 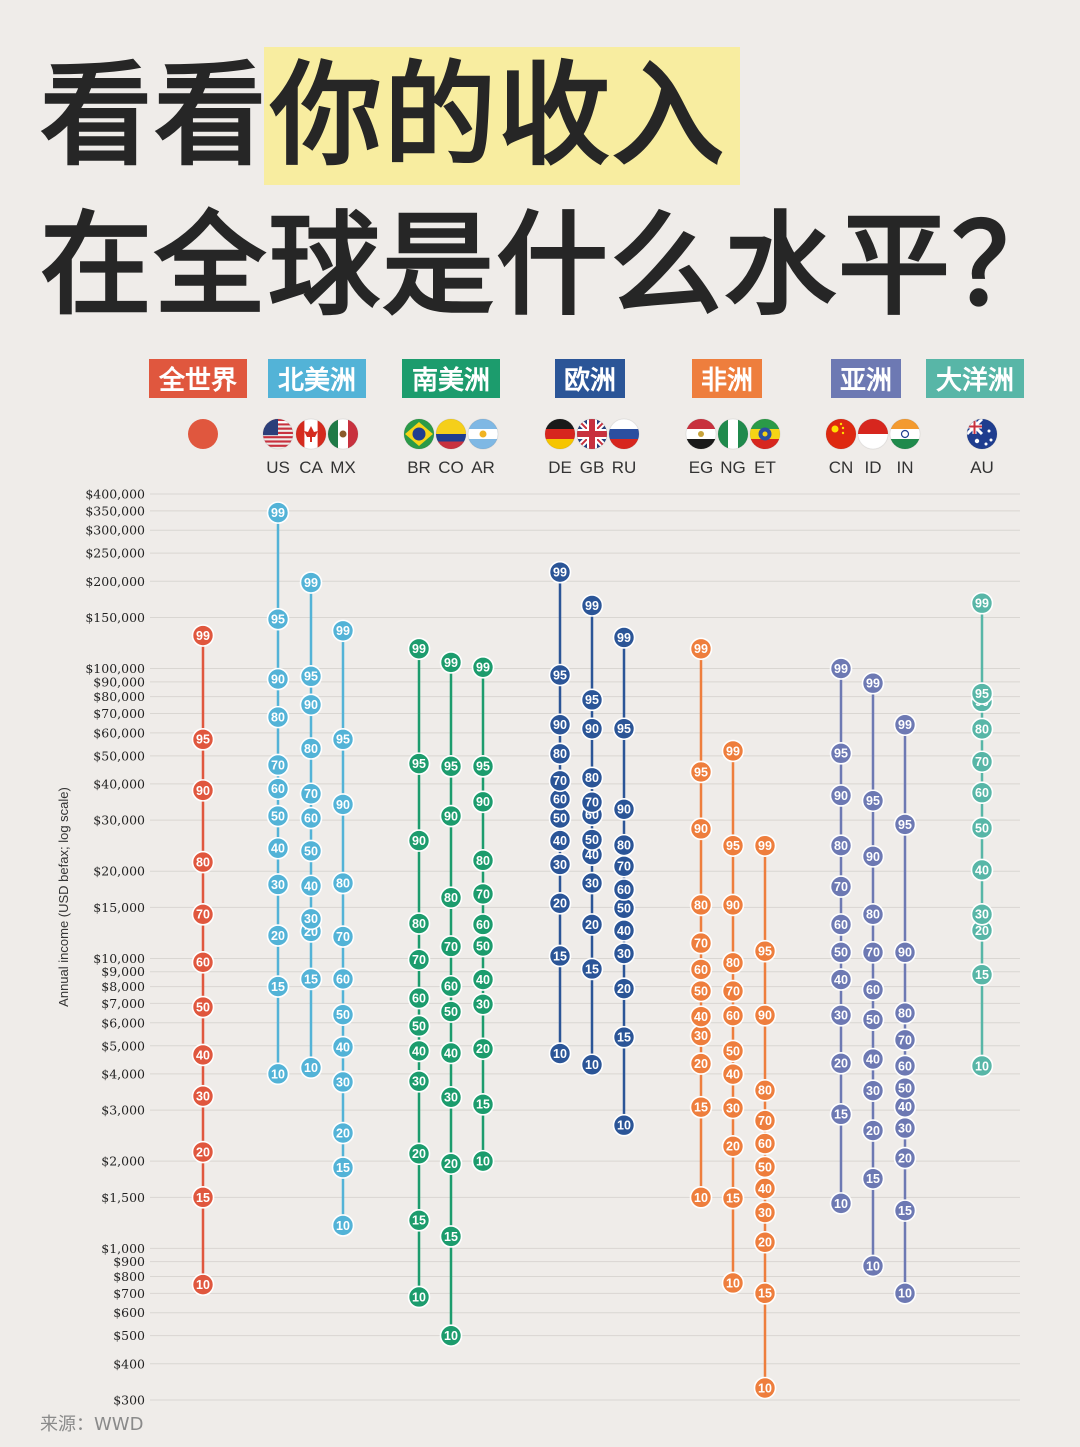 What do you see at coordinates (419, 960) in the screenshot?
I see `percentile-point: 70` at bounding box center [419, 960].